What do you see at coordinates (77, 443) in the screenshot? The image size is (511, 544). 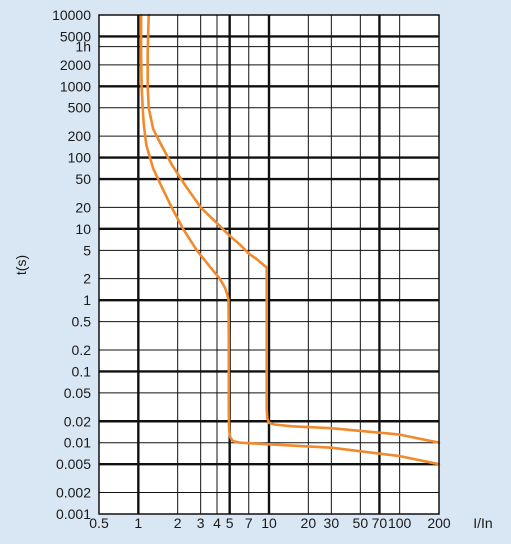 I see `y-tick-label: 0.01` at bounding box center [77, 443].